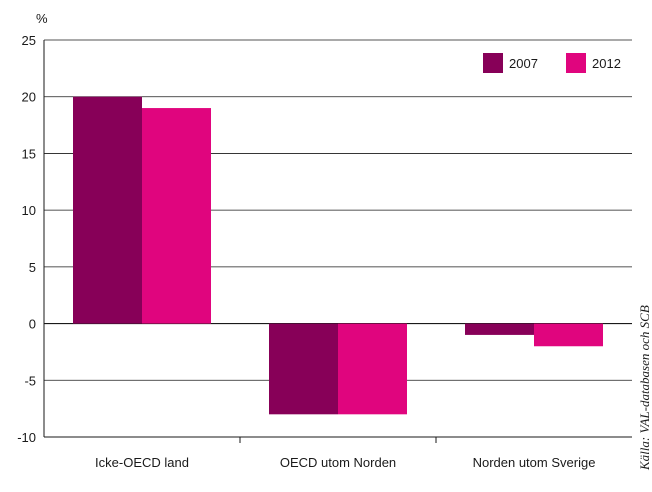  I want to click on y-tick-labels: 25 20 15 10 5 0 -5 -10, so click(26, 239).